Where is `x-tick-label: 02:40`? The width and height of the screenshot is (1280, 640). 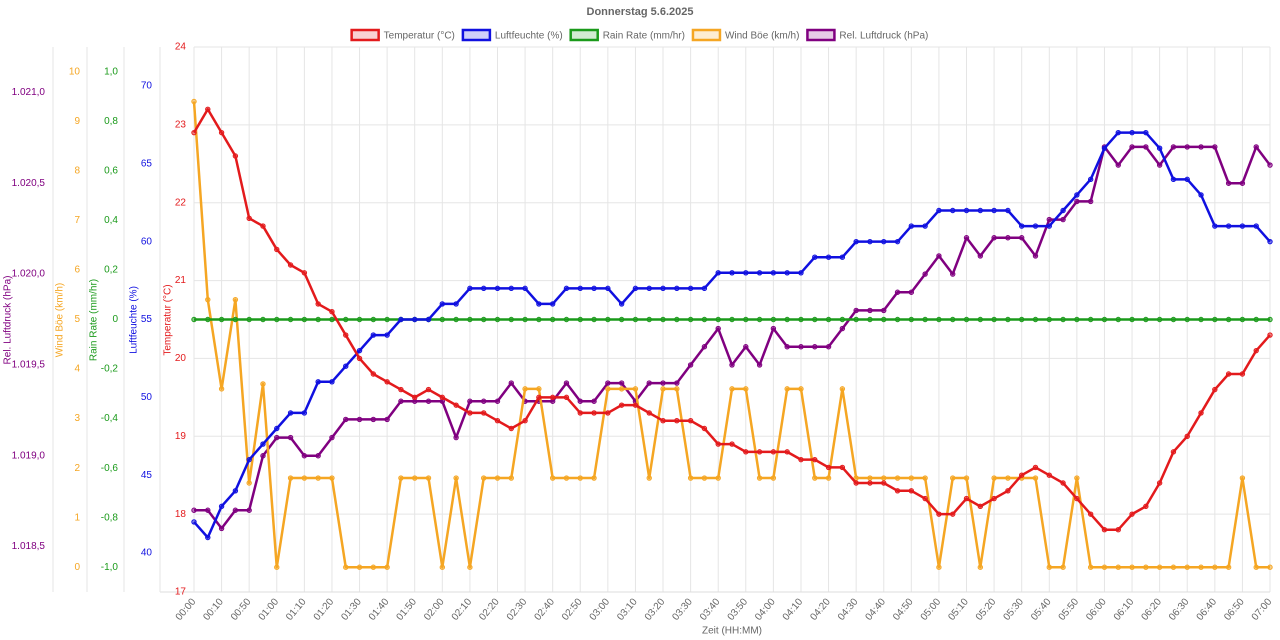 x-tick-label: 02:40 is located at coordinates (544, 609).